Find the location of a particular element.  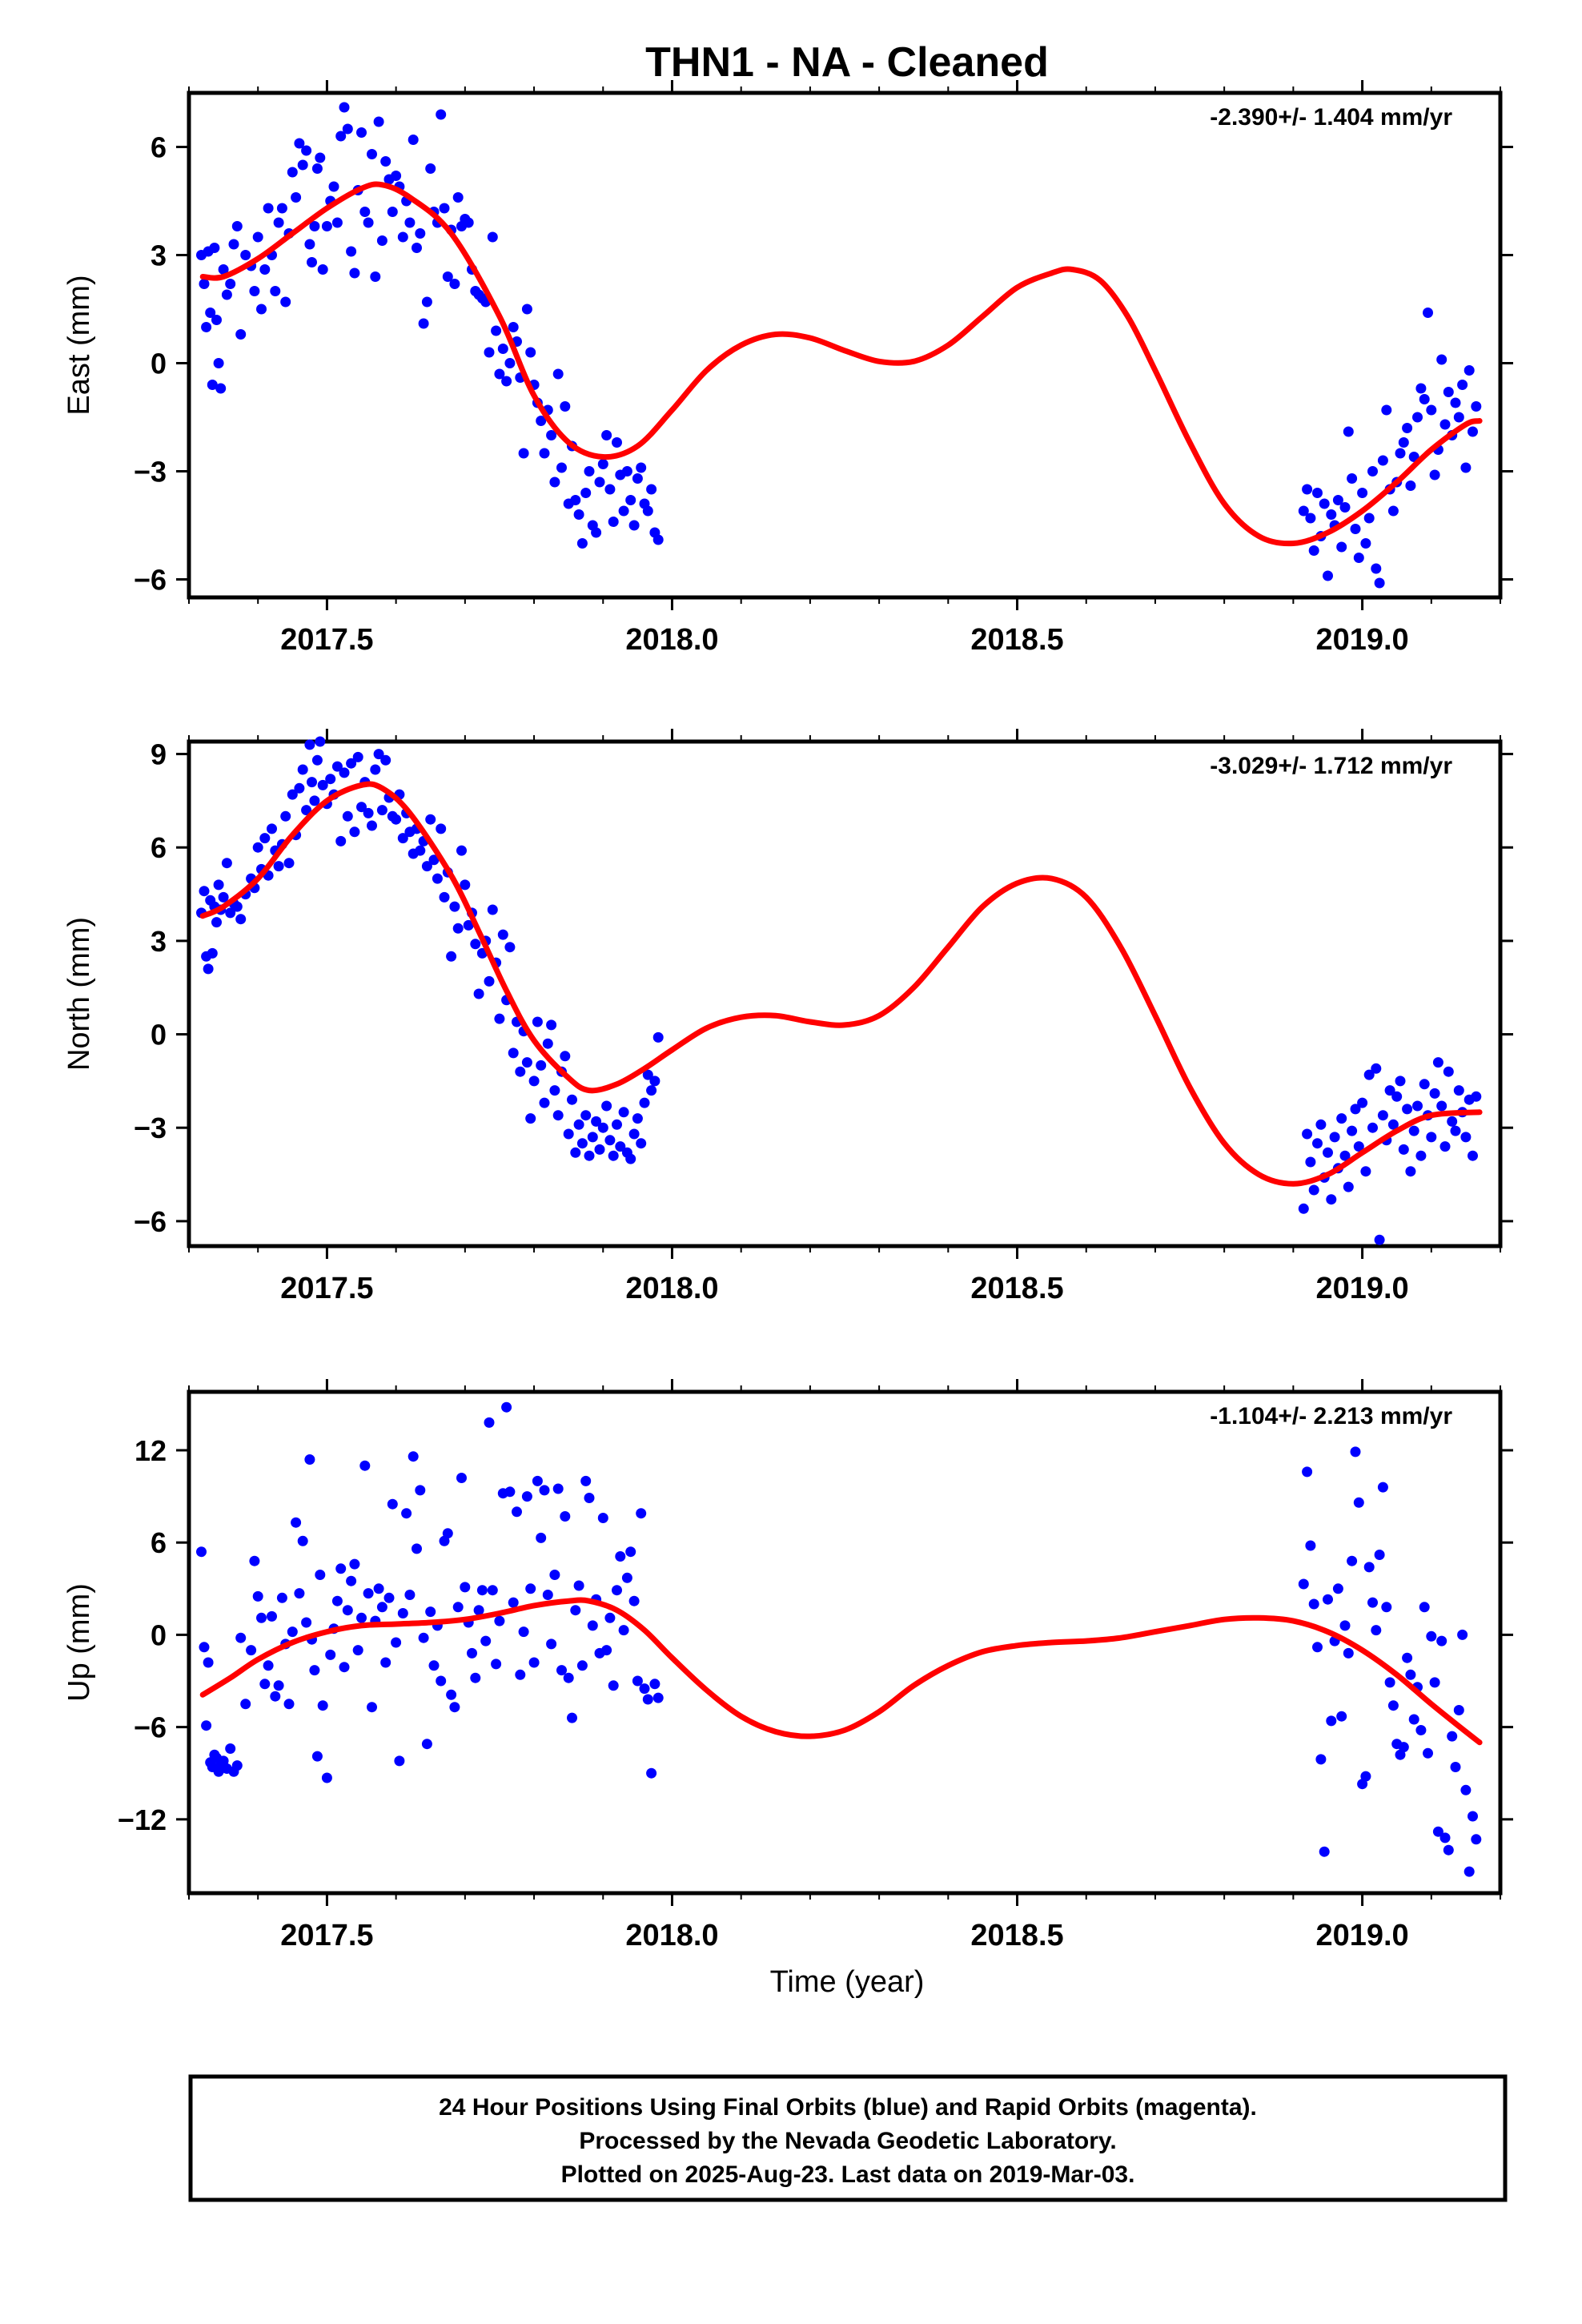

north-x-tick-label: 2019.0 is located at coordinates (1361, 1288).